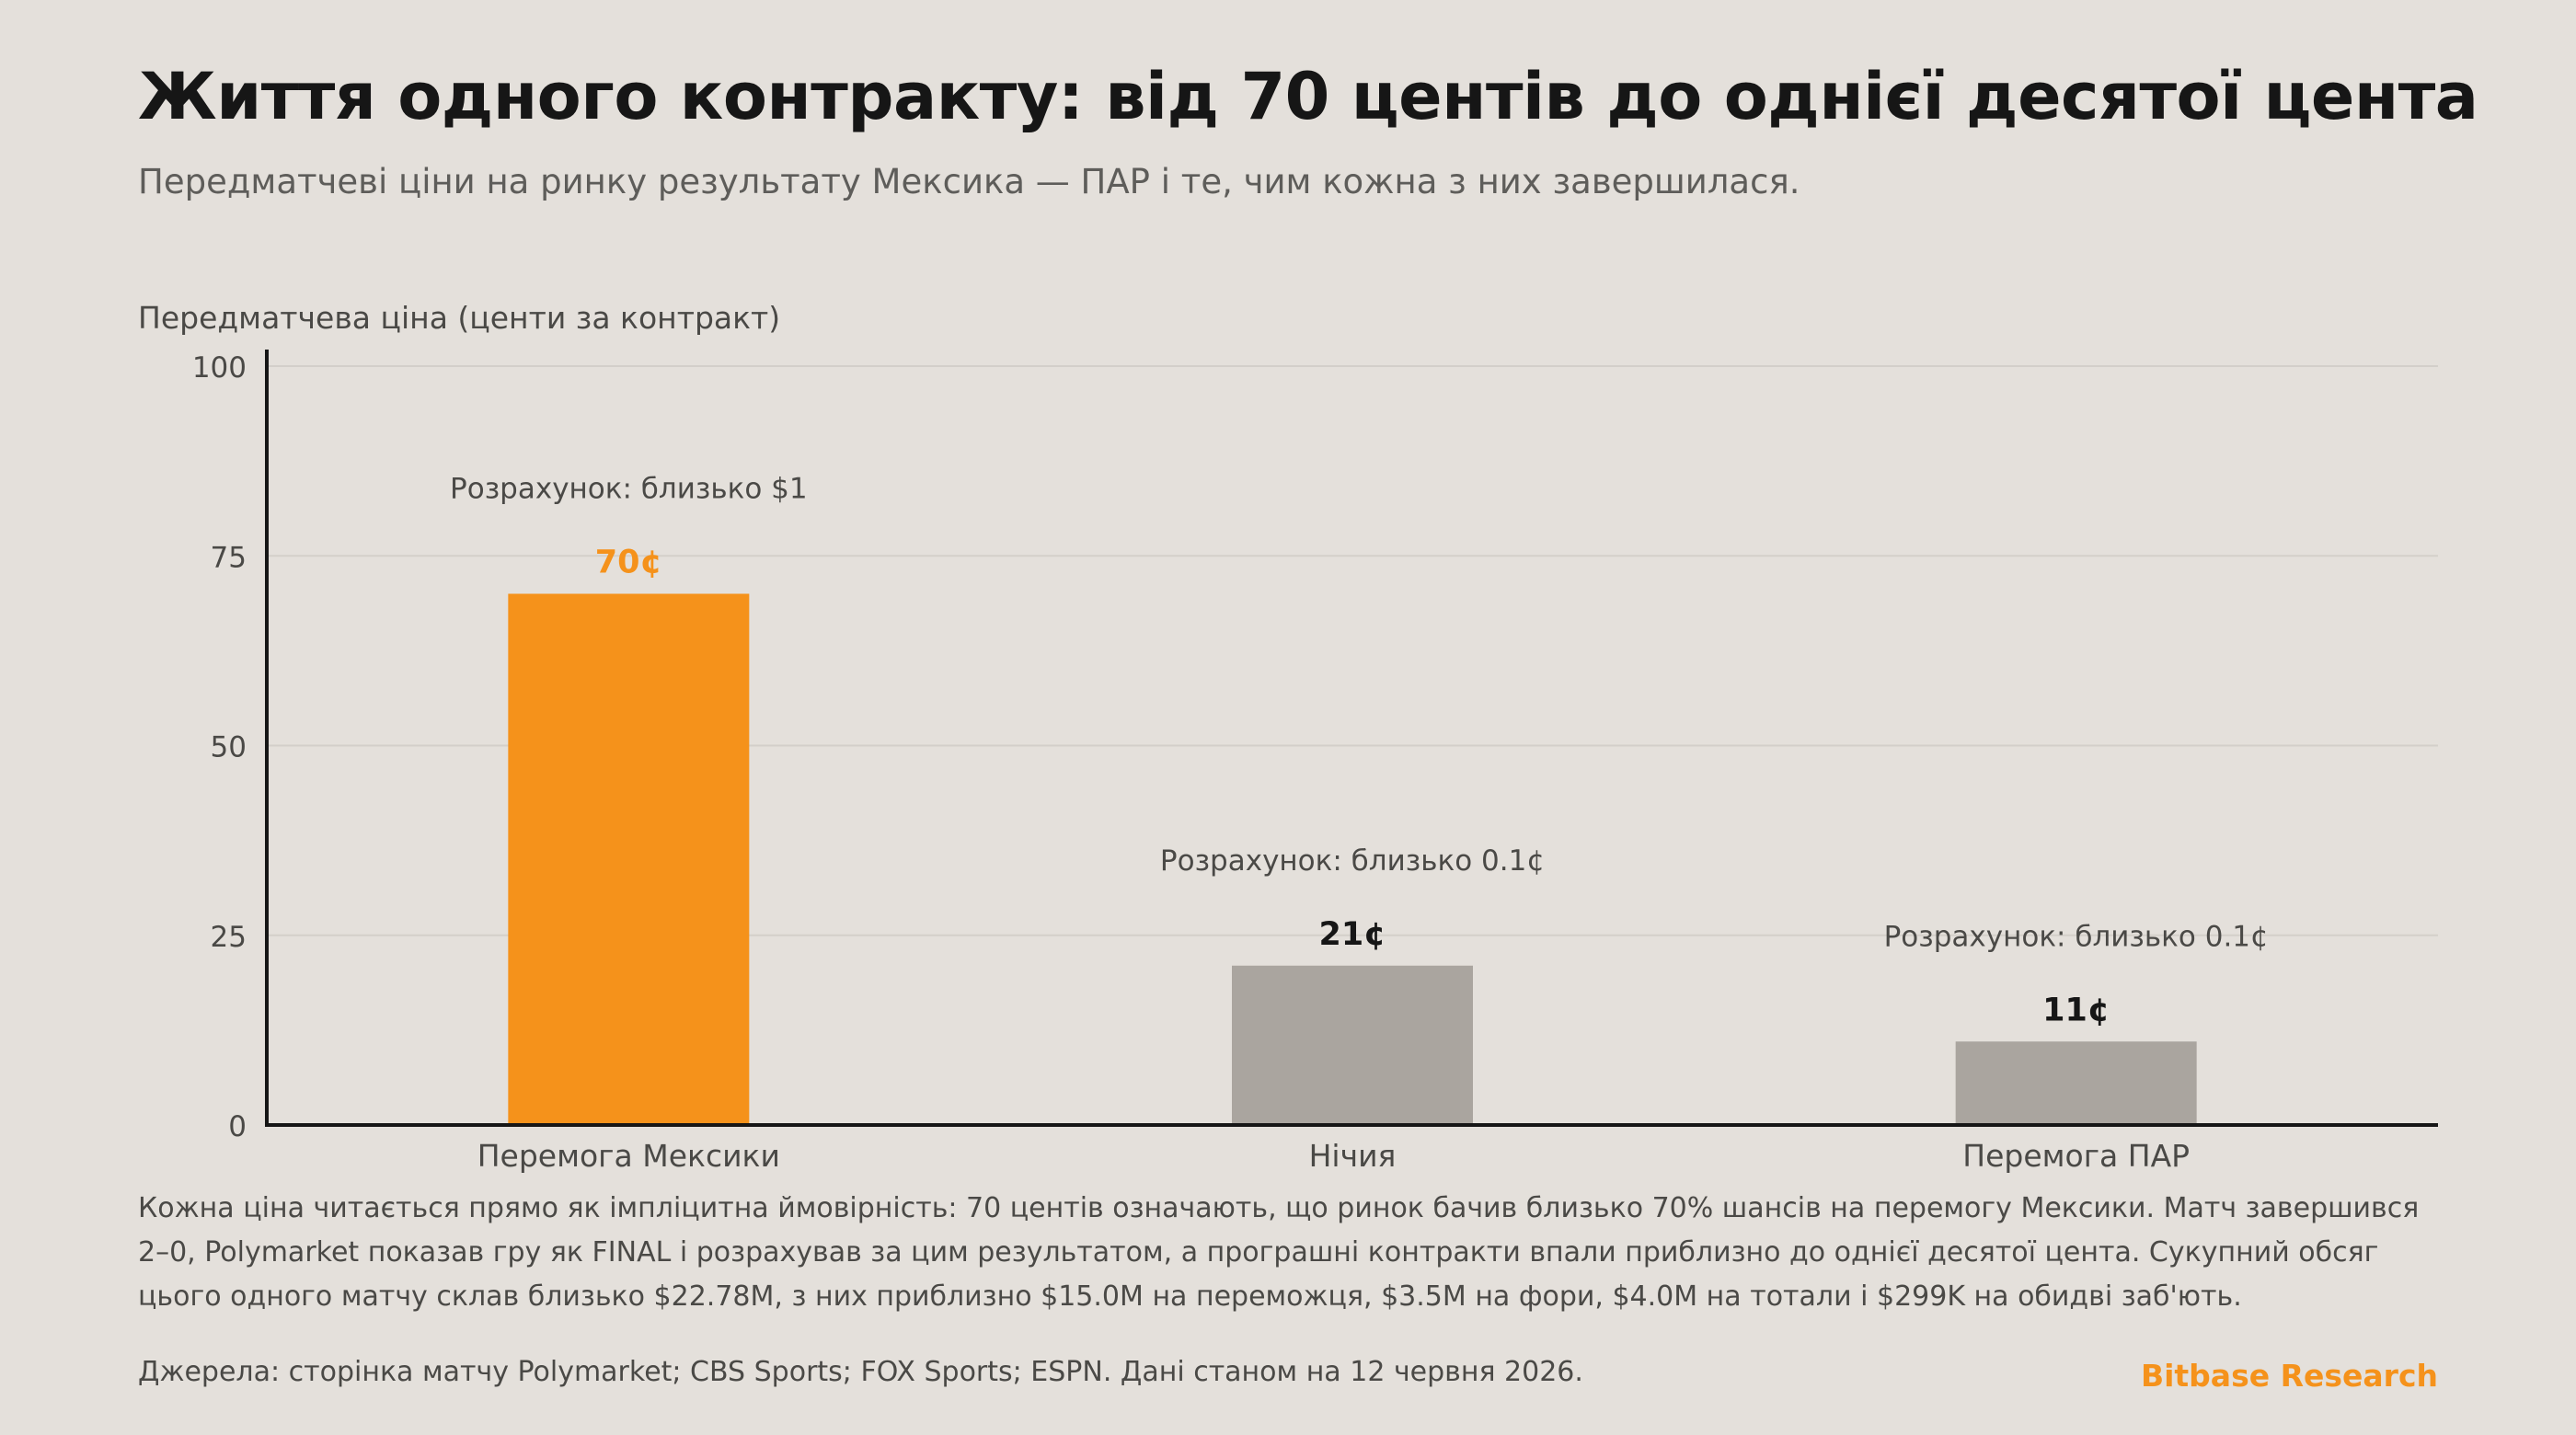  Describe the element at coordinates (1353, 1156) in the screenshot. I see `x-tick-label: Нічия` at that location.